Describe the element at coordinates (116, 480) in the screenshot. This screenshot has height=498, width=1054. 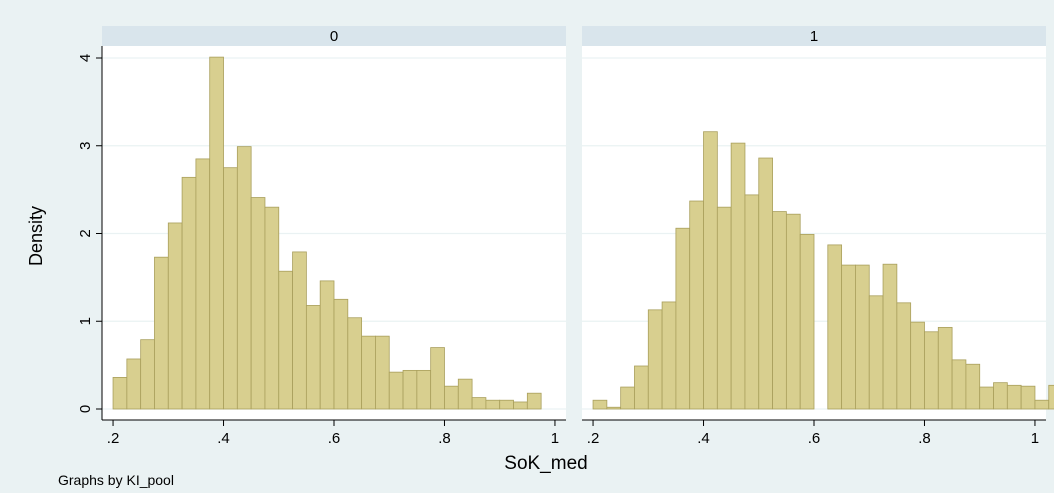
I see `graphs-by-note: Graphs by KI_pool` at that location.